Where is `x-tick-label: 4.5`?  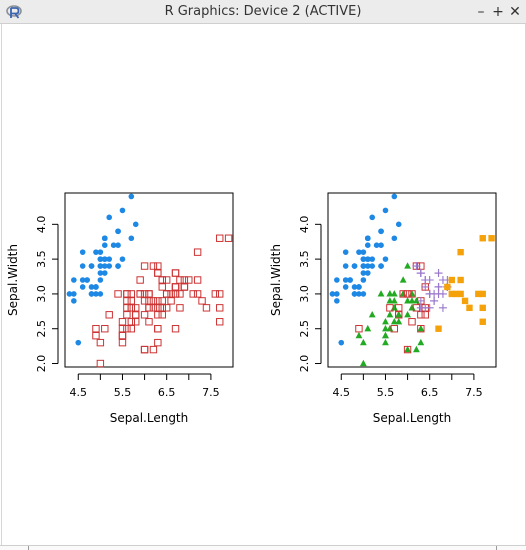 x-tick-label: 4.5 is located at coordinates (342, 392).